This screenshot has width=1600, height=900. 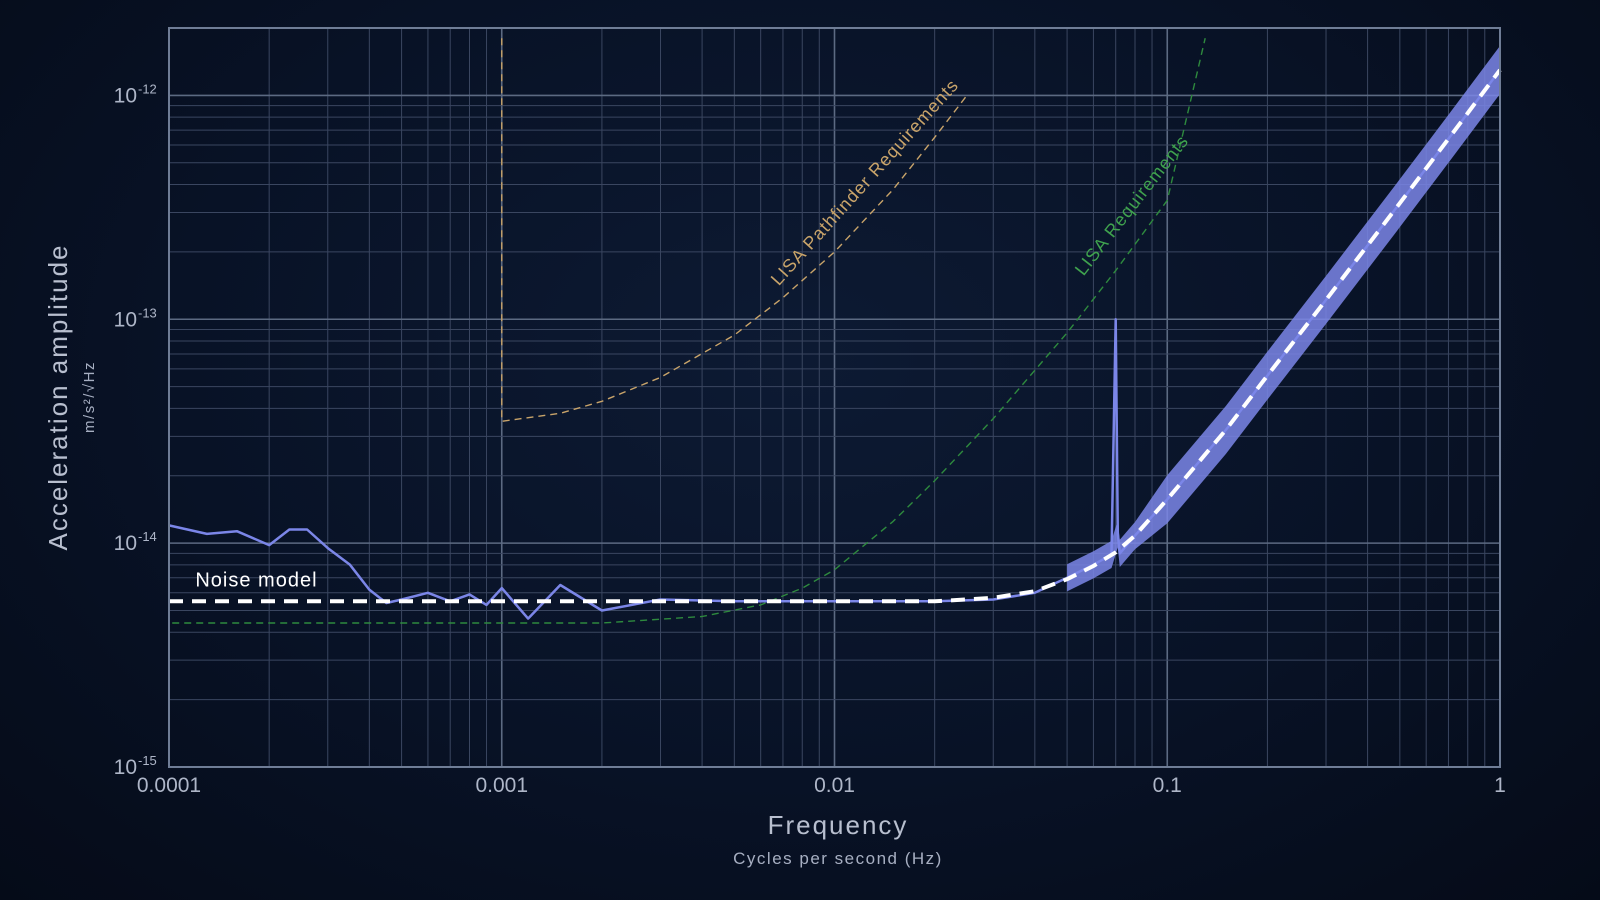 What do you see at coordinates (838, 825) in the screenshot?
I see `x-axis-title: Frequency` at bounding box center [838, 825].